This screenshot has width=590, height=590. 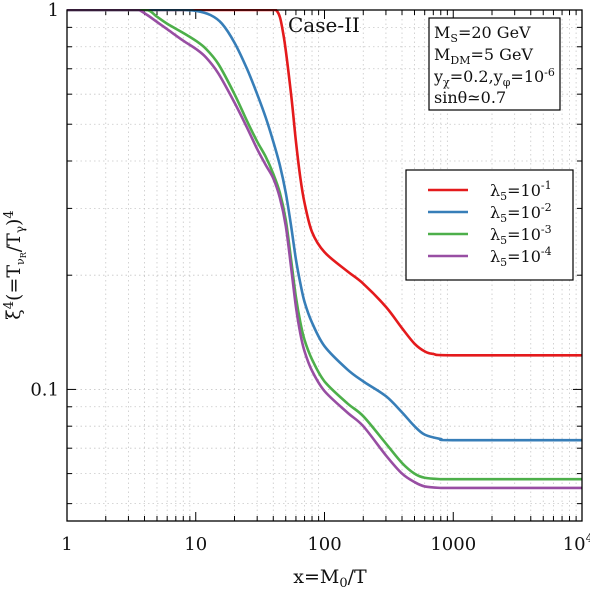 I want to click on y-tick-label: 0.1, so click(x=44, y=389).